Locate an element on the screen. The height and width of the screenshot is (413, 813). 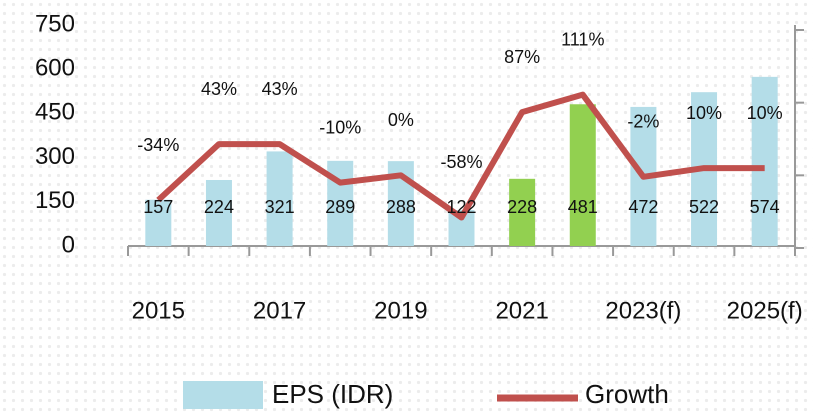
data-label: 574 is located at coordinates (765, 207).